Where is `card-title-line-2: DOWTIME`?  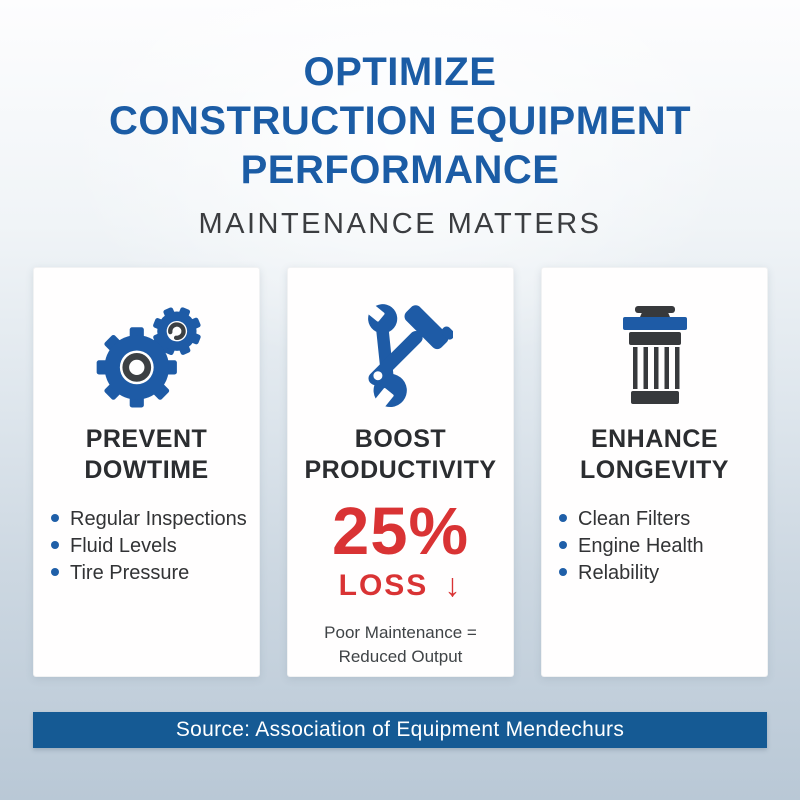 card-title-line-2: DOWTIME is located at coordinates (146, 470).